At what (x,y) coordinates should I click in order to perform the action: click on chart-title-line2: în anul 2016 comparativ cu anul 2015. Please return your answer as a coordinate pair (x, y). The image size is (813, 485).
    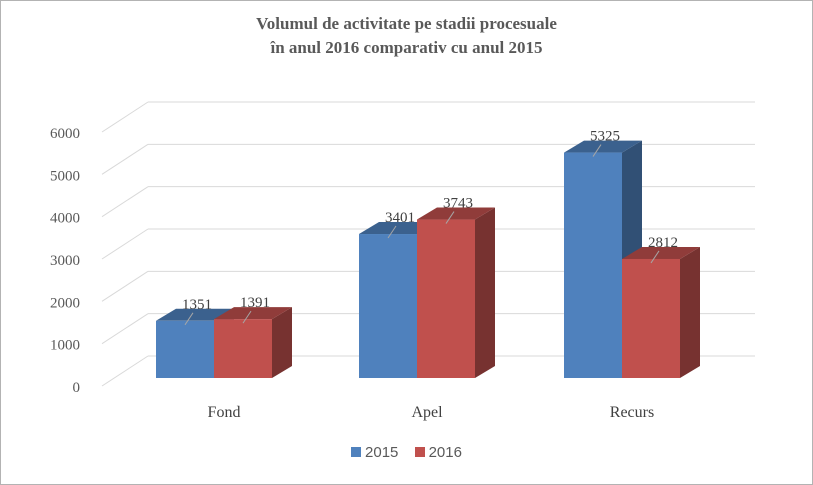
    Looking at the image, I should click on (406, 47).